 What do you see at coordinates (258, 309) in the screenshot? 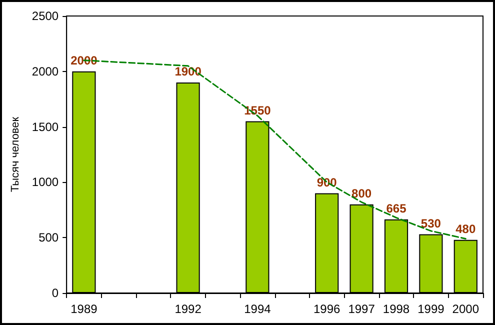
I see `x-tick-label: 1994` at bounding box center [258, 309].